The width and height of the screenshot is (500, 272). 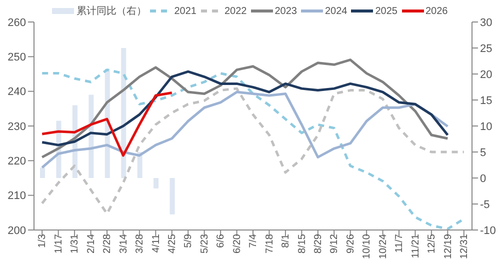 I want to click on x-tick-label: 7/18, so click(x=270, y=244).